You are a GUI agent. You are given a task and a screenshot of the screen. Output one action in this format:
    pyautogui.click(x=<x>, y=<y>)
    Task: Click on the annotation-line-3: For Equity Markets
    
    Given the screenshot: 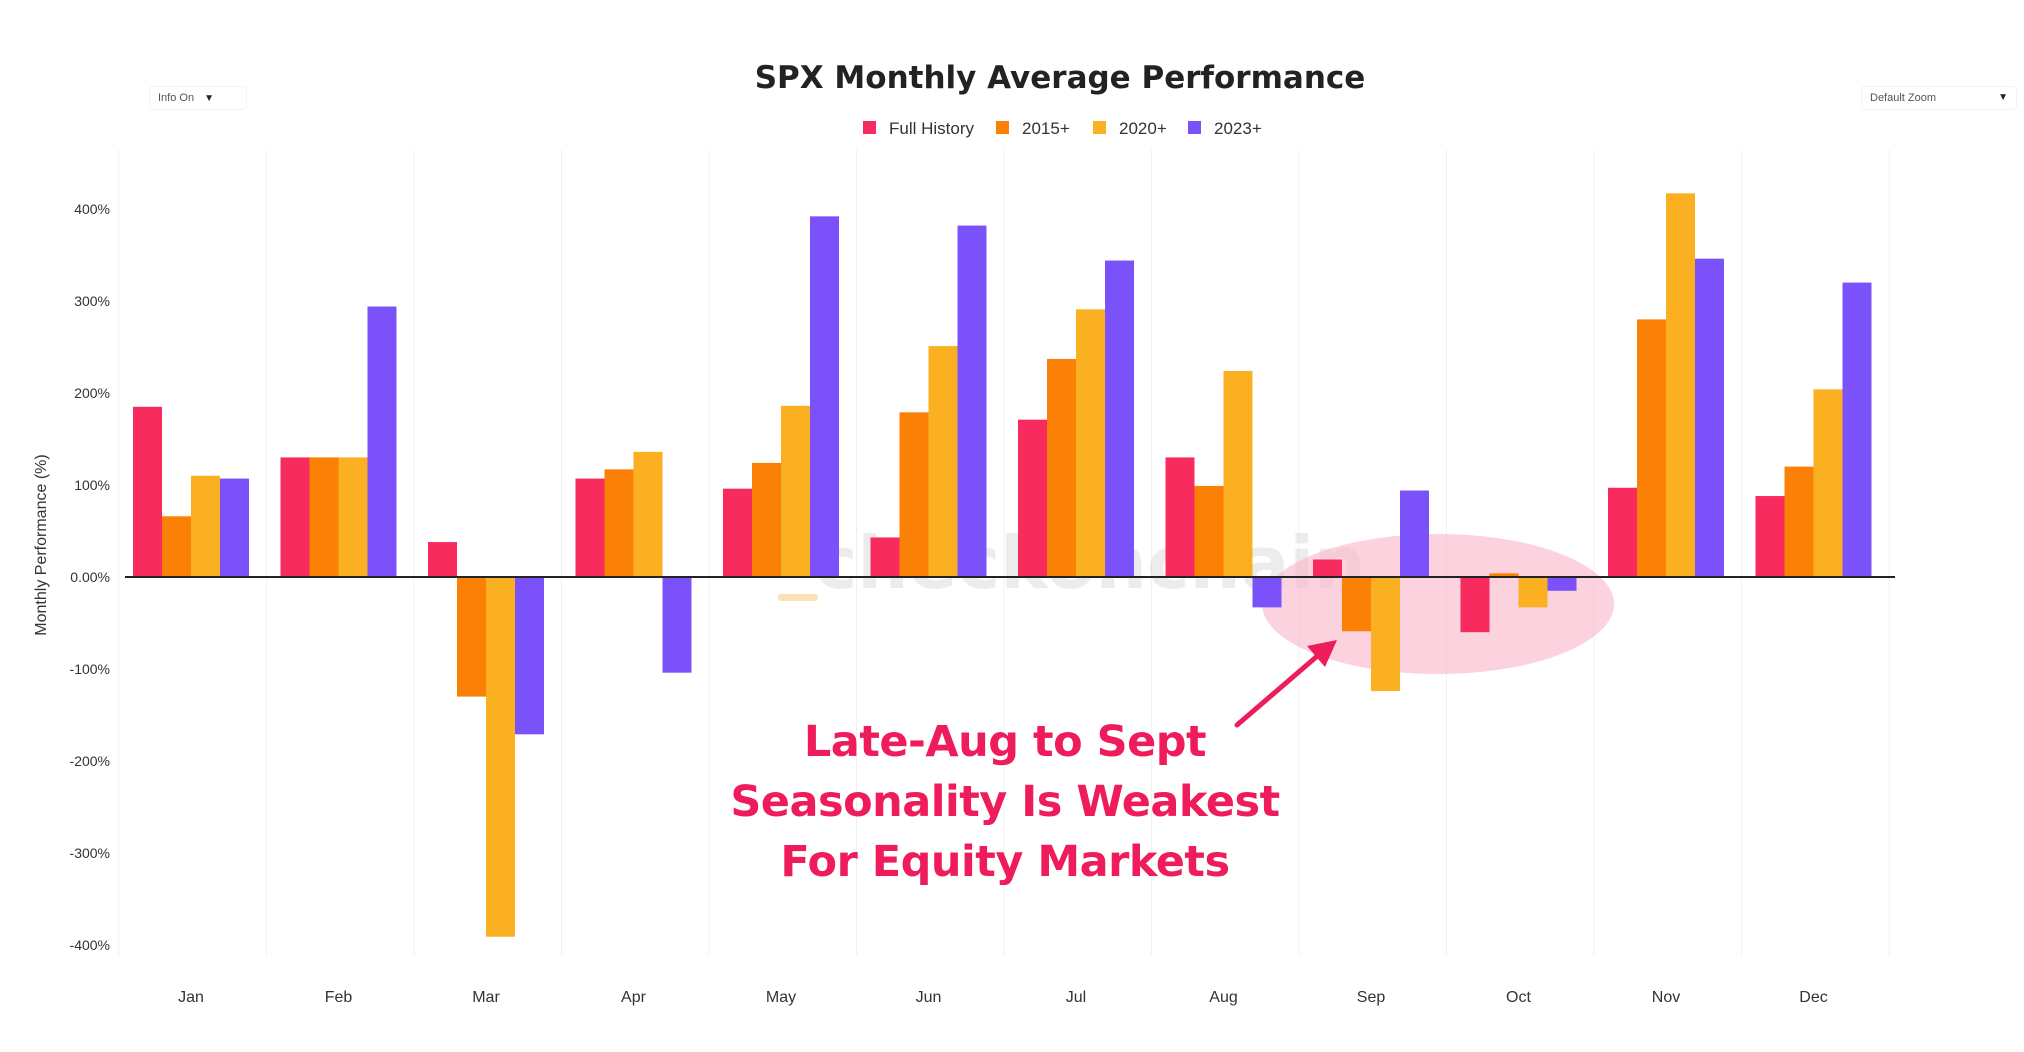 What is the action you would take?
    pyautogui.click(x=1005, y=862)
    